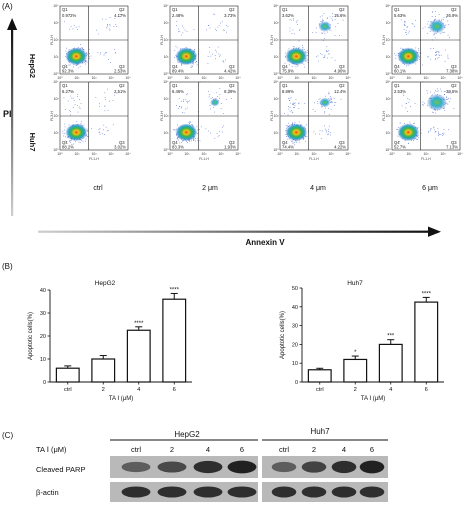 Image resolution: width=474 pixels, height=506 pixels. What do you see at coordinates (340, 91) in the screenshot?
I see `quadrant-value-q2: 12.4%` at bounding box center [340, 91].